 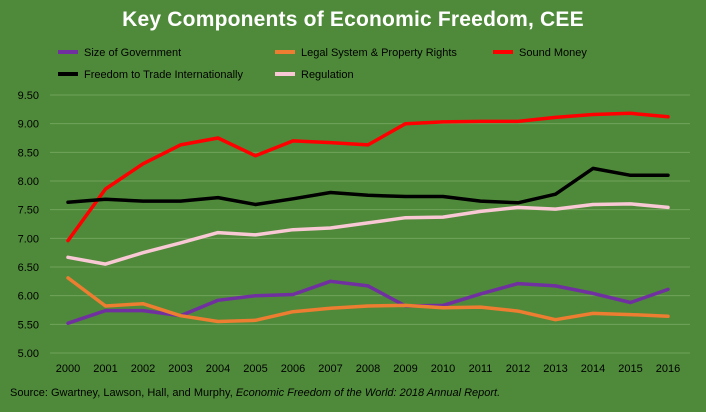 What do you see at coordinates (132, 53) in the screenshot?
I see `legend-label: Size of Government` at bounding box center [132, 53].